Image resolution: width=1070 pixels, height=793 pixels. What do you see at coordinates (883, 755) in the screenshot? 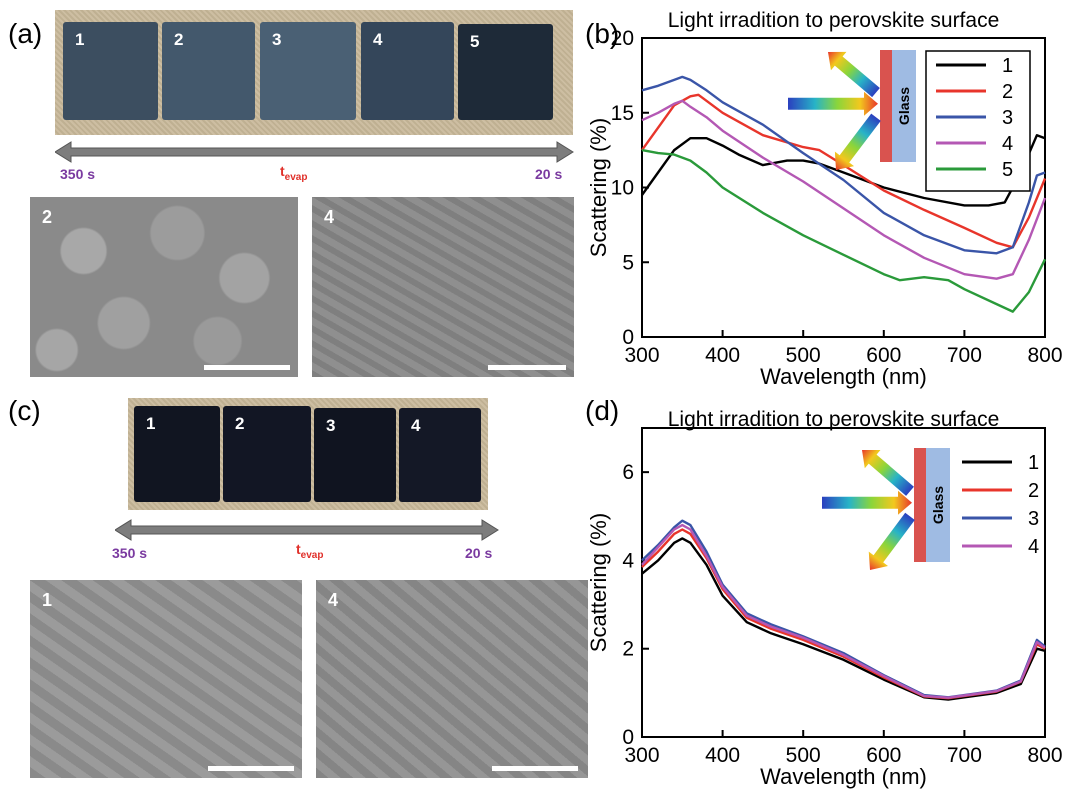
I see `x-tick-label: 600` at bounding box center [883, 755].